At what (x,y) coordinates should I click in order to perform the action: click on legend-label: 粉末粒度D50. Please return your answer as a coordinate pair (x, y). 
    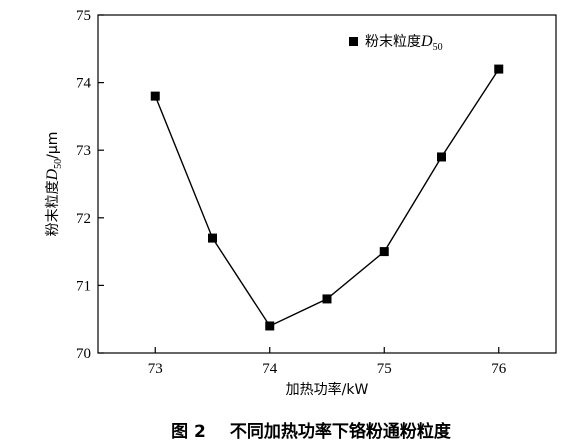
    Looking at the image, I should click on (404, 43).